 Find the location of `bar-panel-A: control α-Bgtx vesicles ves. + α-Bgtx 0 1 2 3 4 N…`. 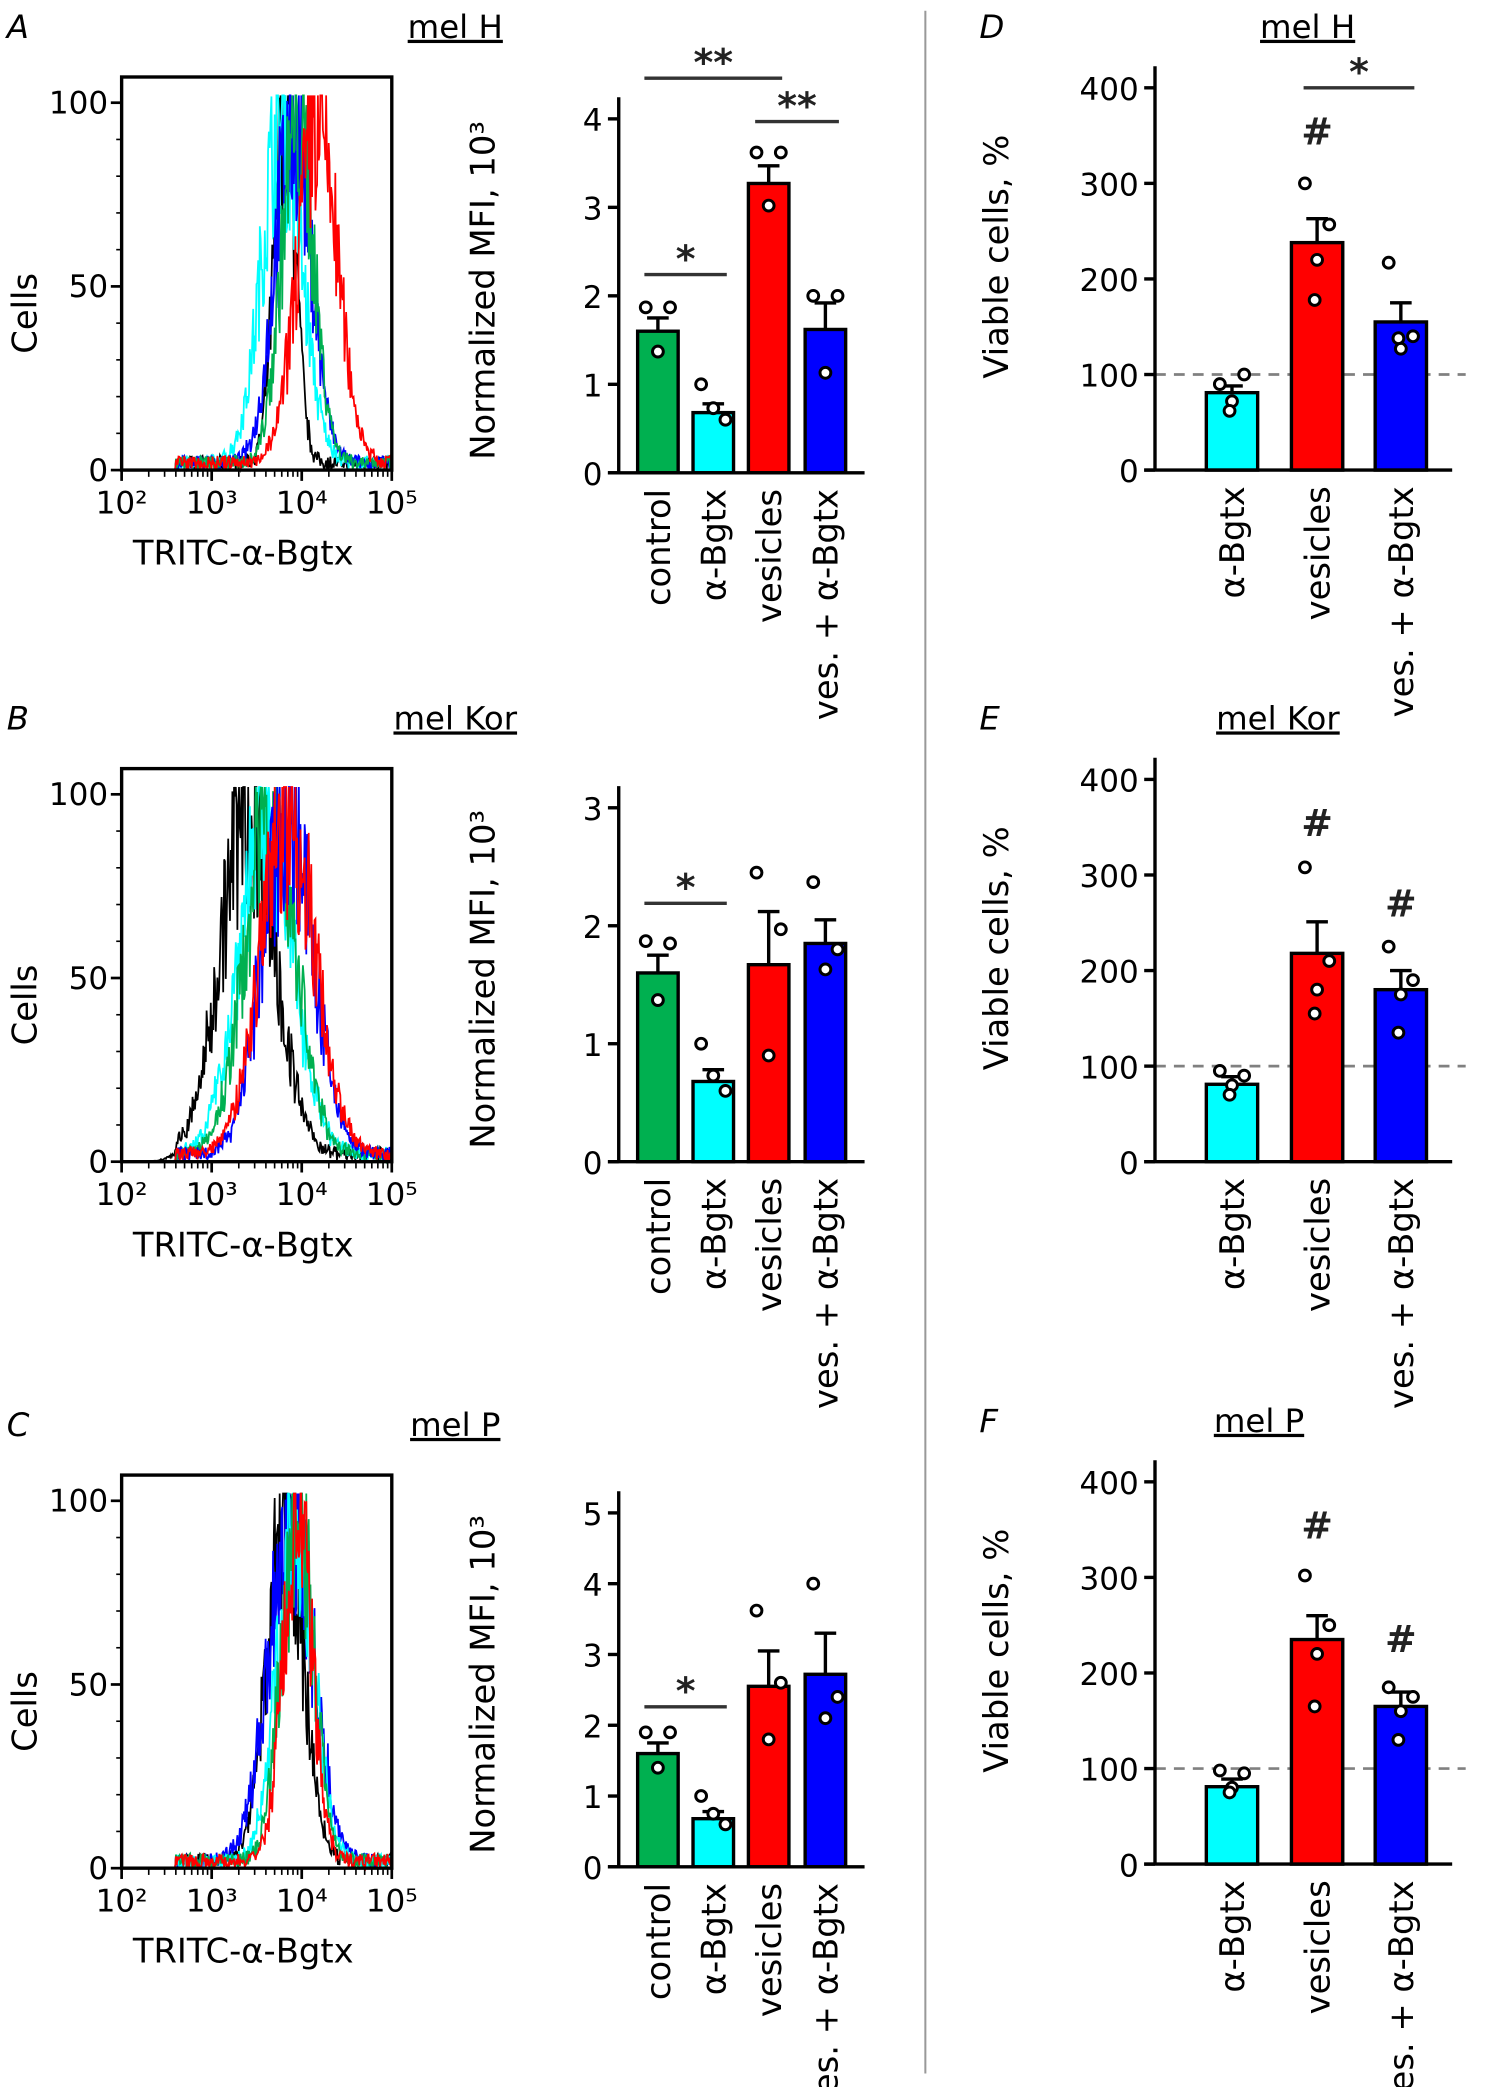

bar-panel-A: control α-Bgtx vesicles ves. + α-Bgtx 0 1 2 3 4 N… is located at coordinates (664, 380).